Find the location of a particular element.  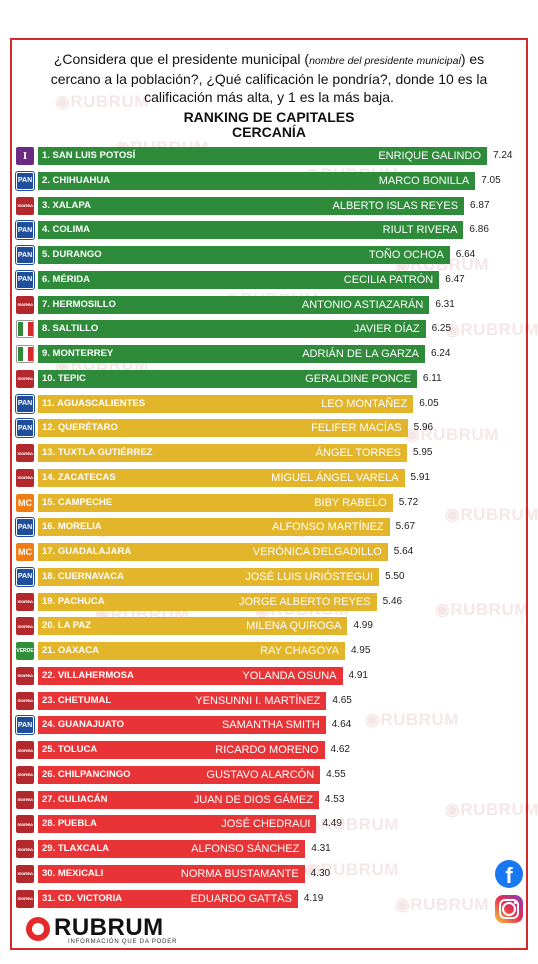

chart-row: MC 15. CAMPECHE BIBY RABELO 5.72 is located at coordinates (277, 504).